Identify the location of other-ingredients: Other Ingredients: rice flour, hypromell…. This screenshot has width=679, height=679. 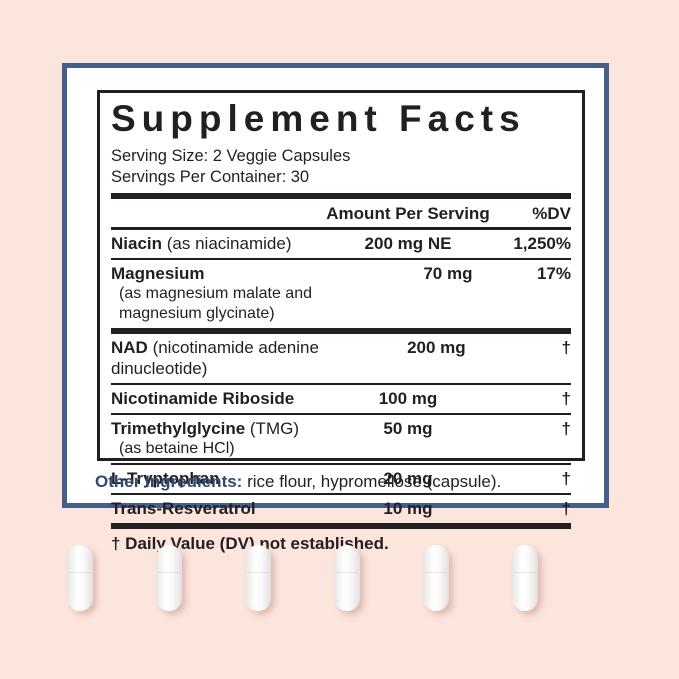
(298, 482).